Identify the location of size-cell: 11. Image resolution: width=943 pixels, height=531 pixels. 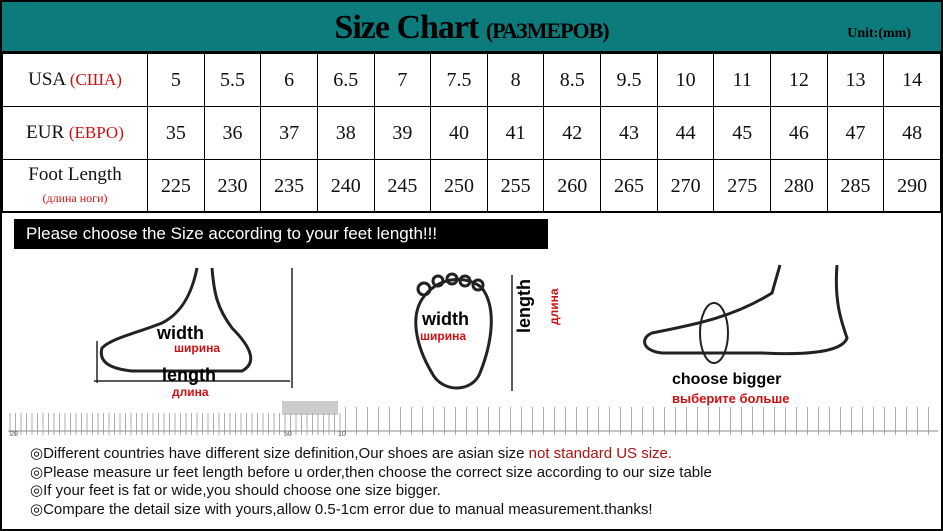
(742, 80).